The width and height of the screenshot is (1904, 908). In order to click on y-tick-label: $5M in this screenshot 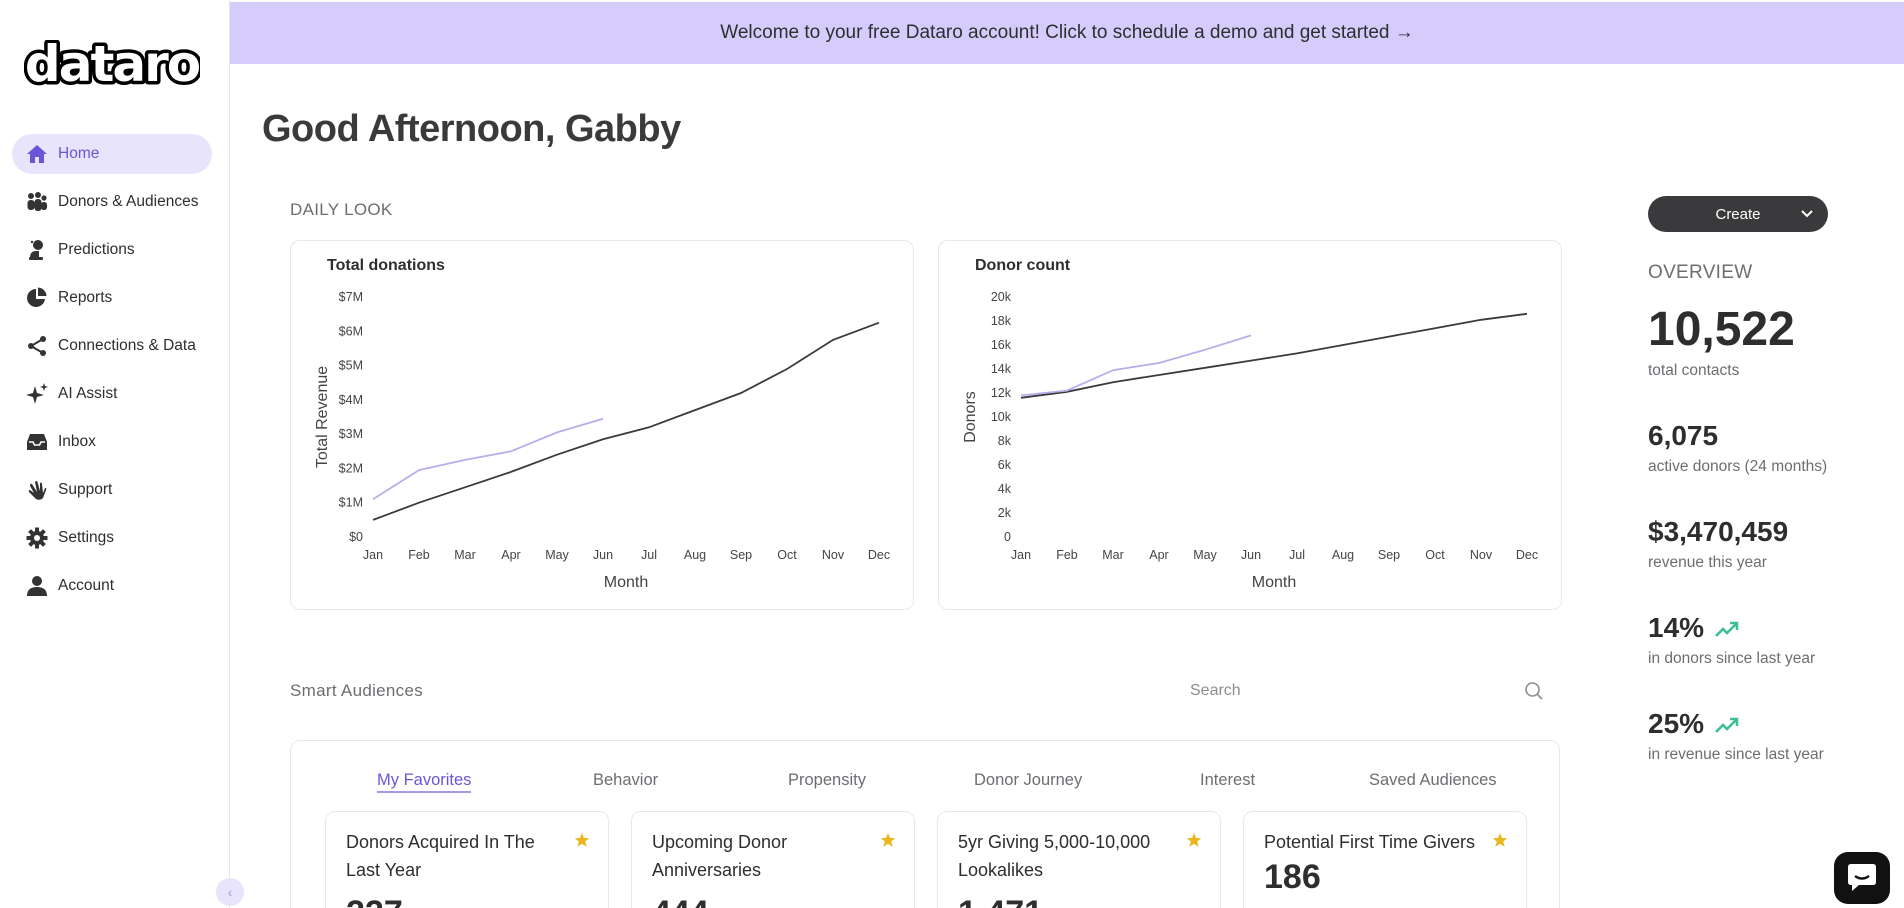, I will do `click(351, 366)`.